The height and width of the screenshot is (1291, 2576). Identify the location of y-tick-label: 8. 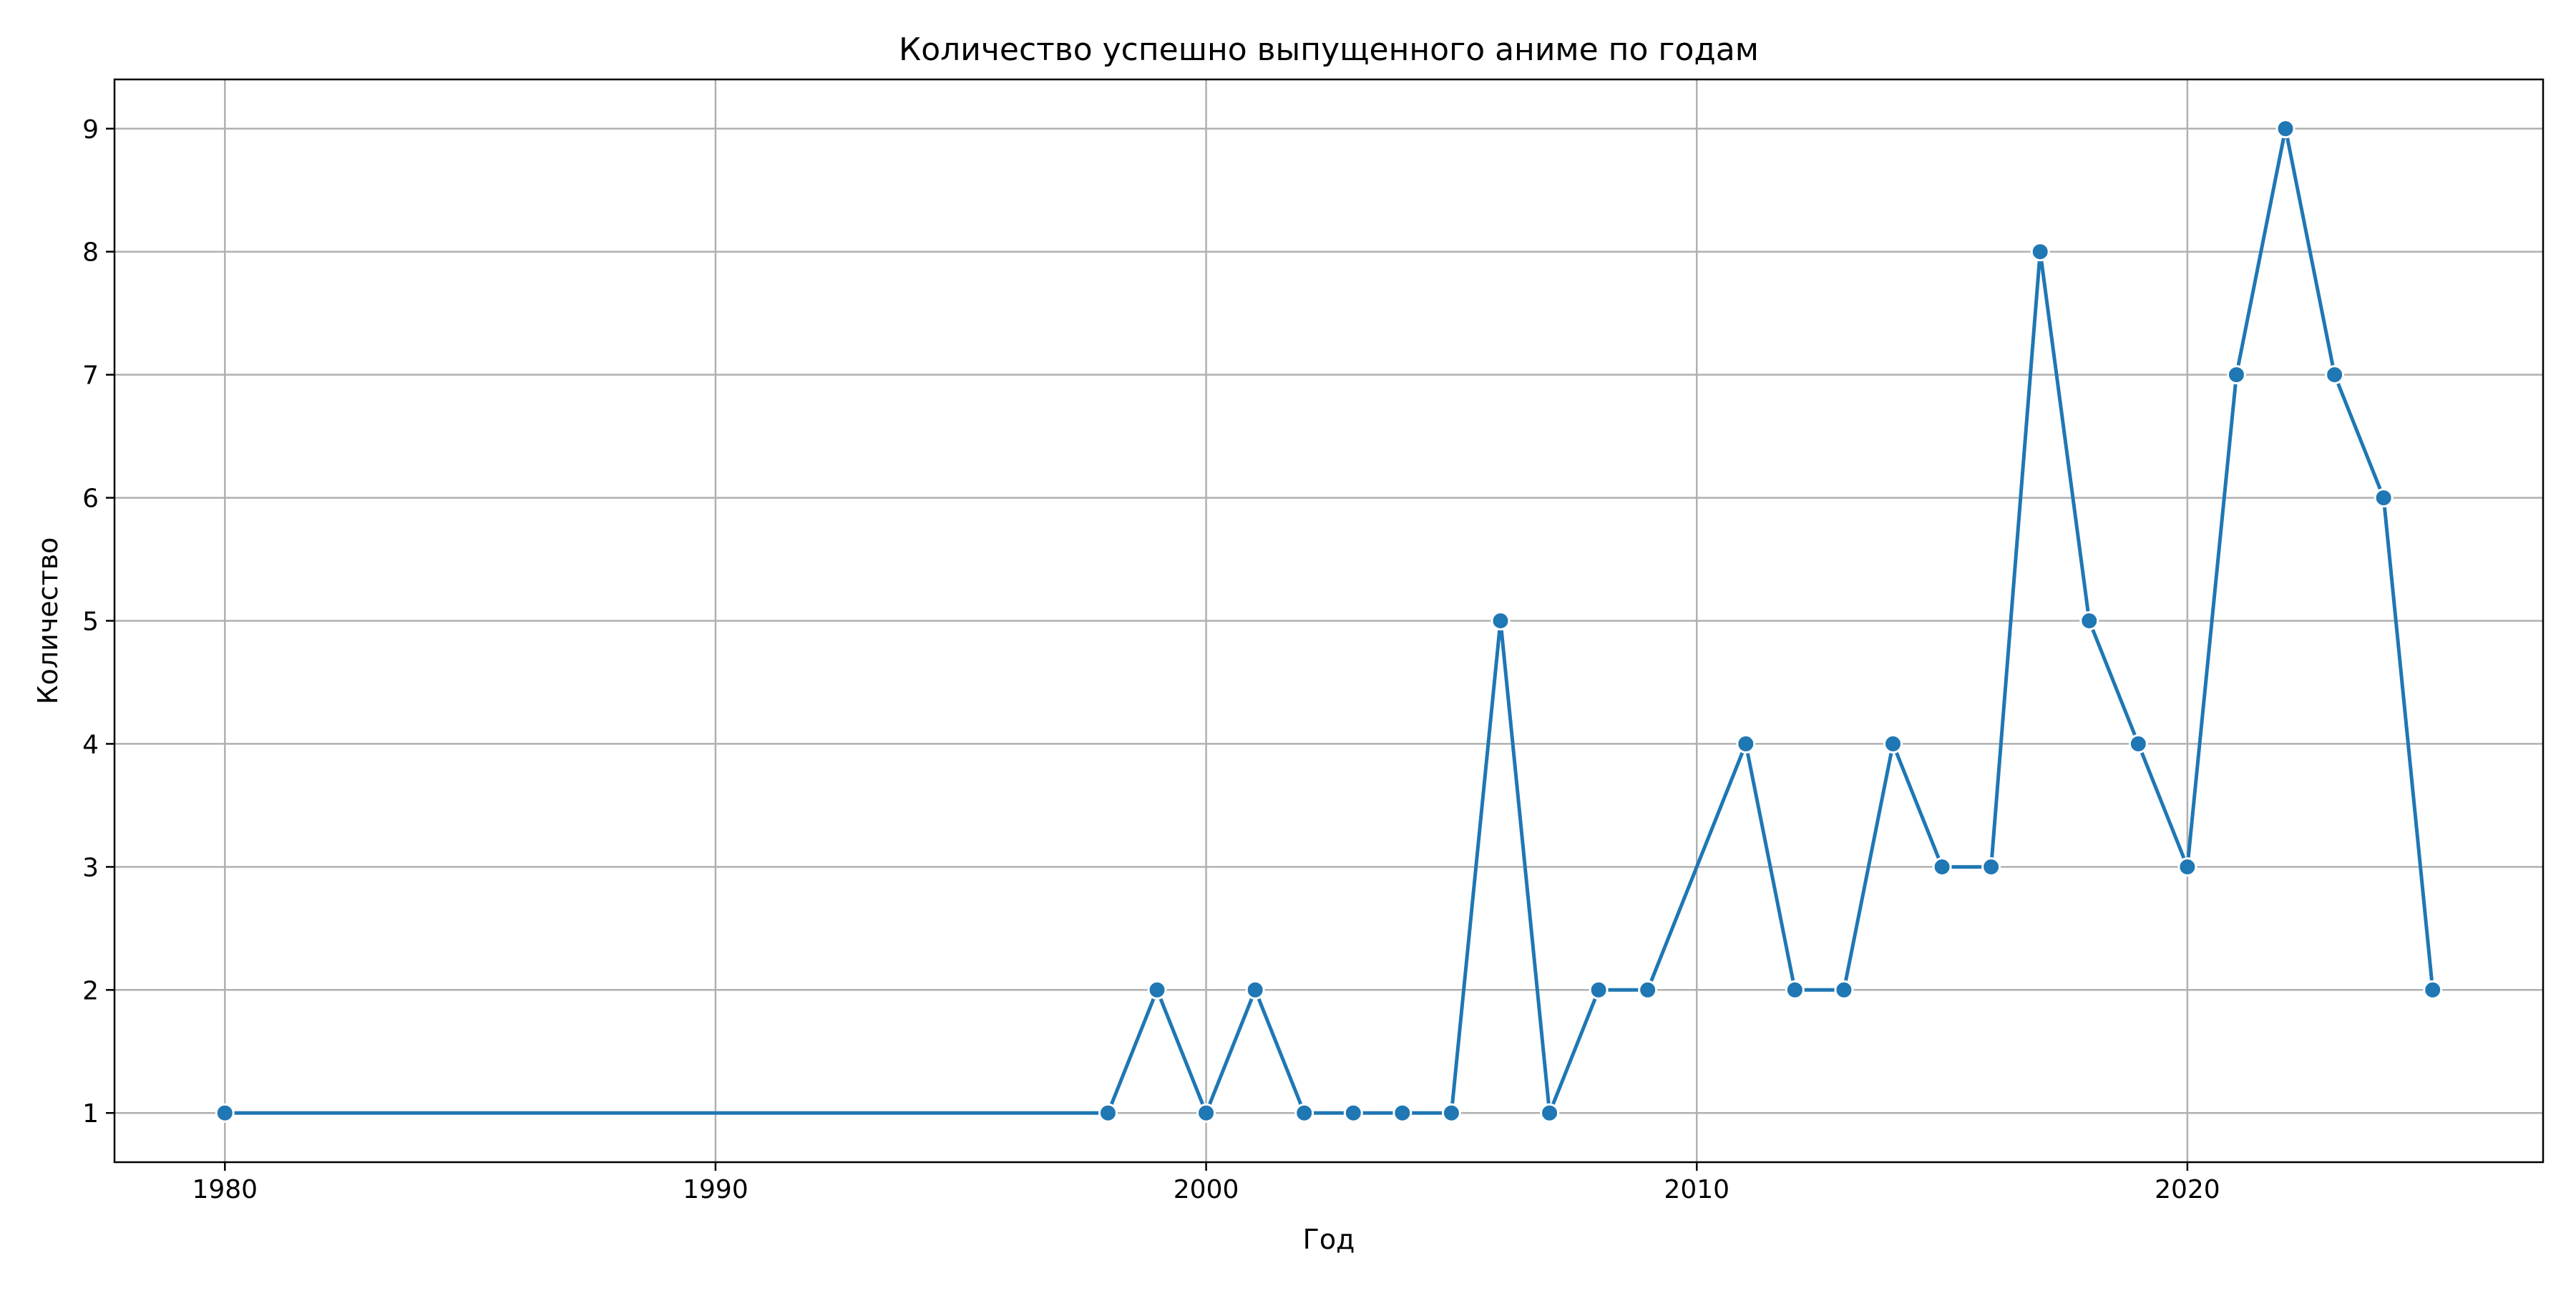
(90, 253).